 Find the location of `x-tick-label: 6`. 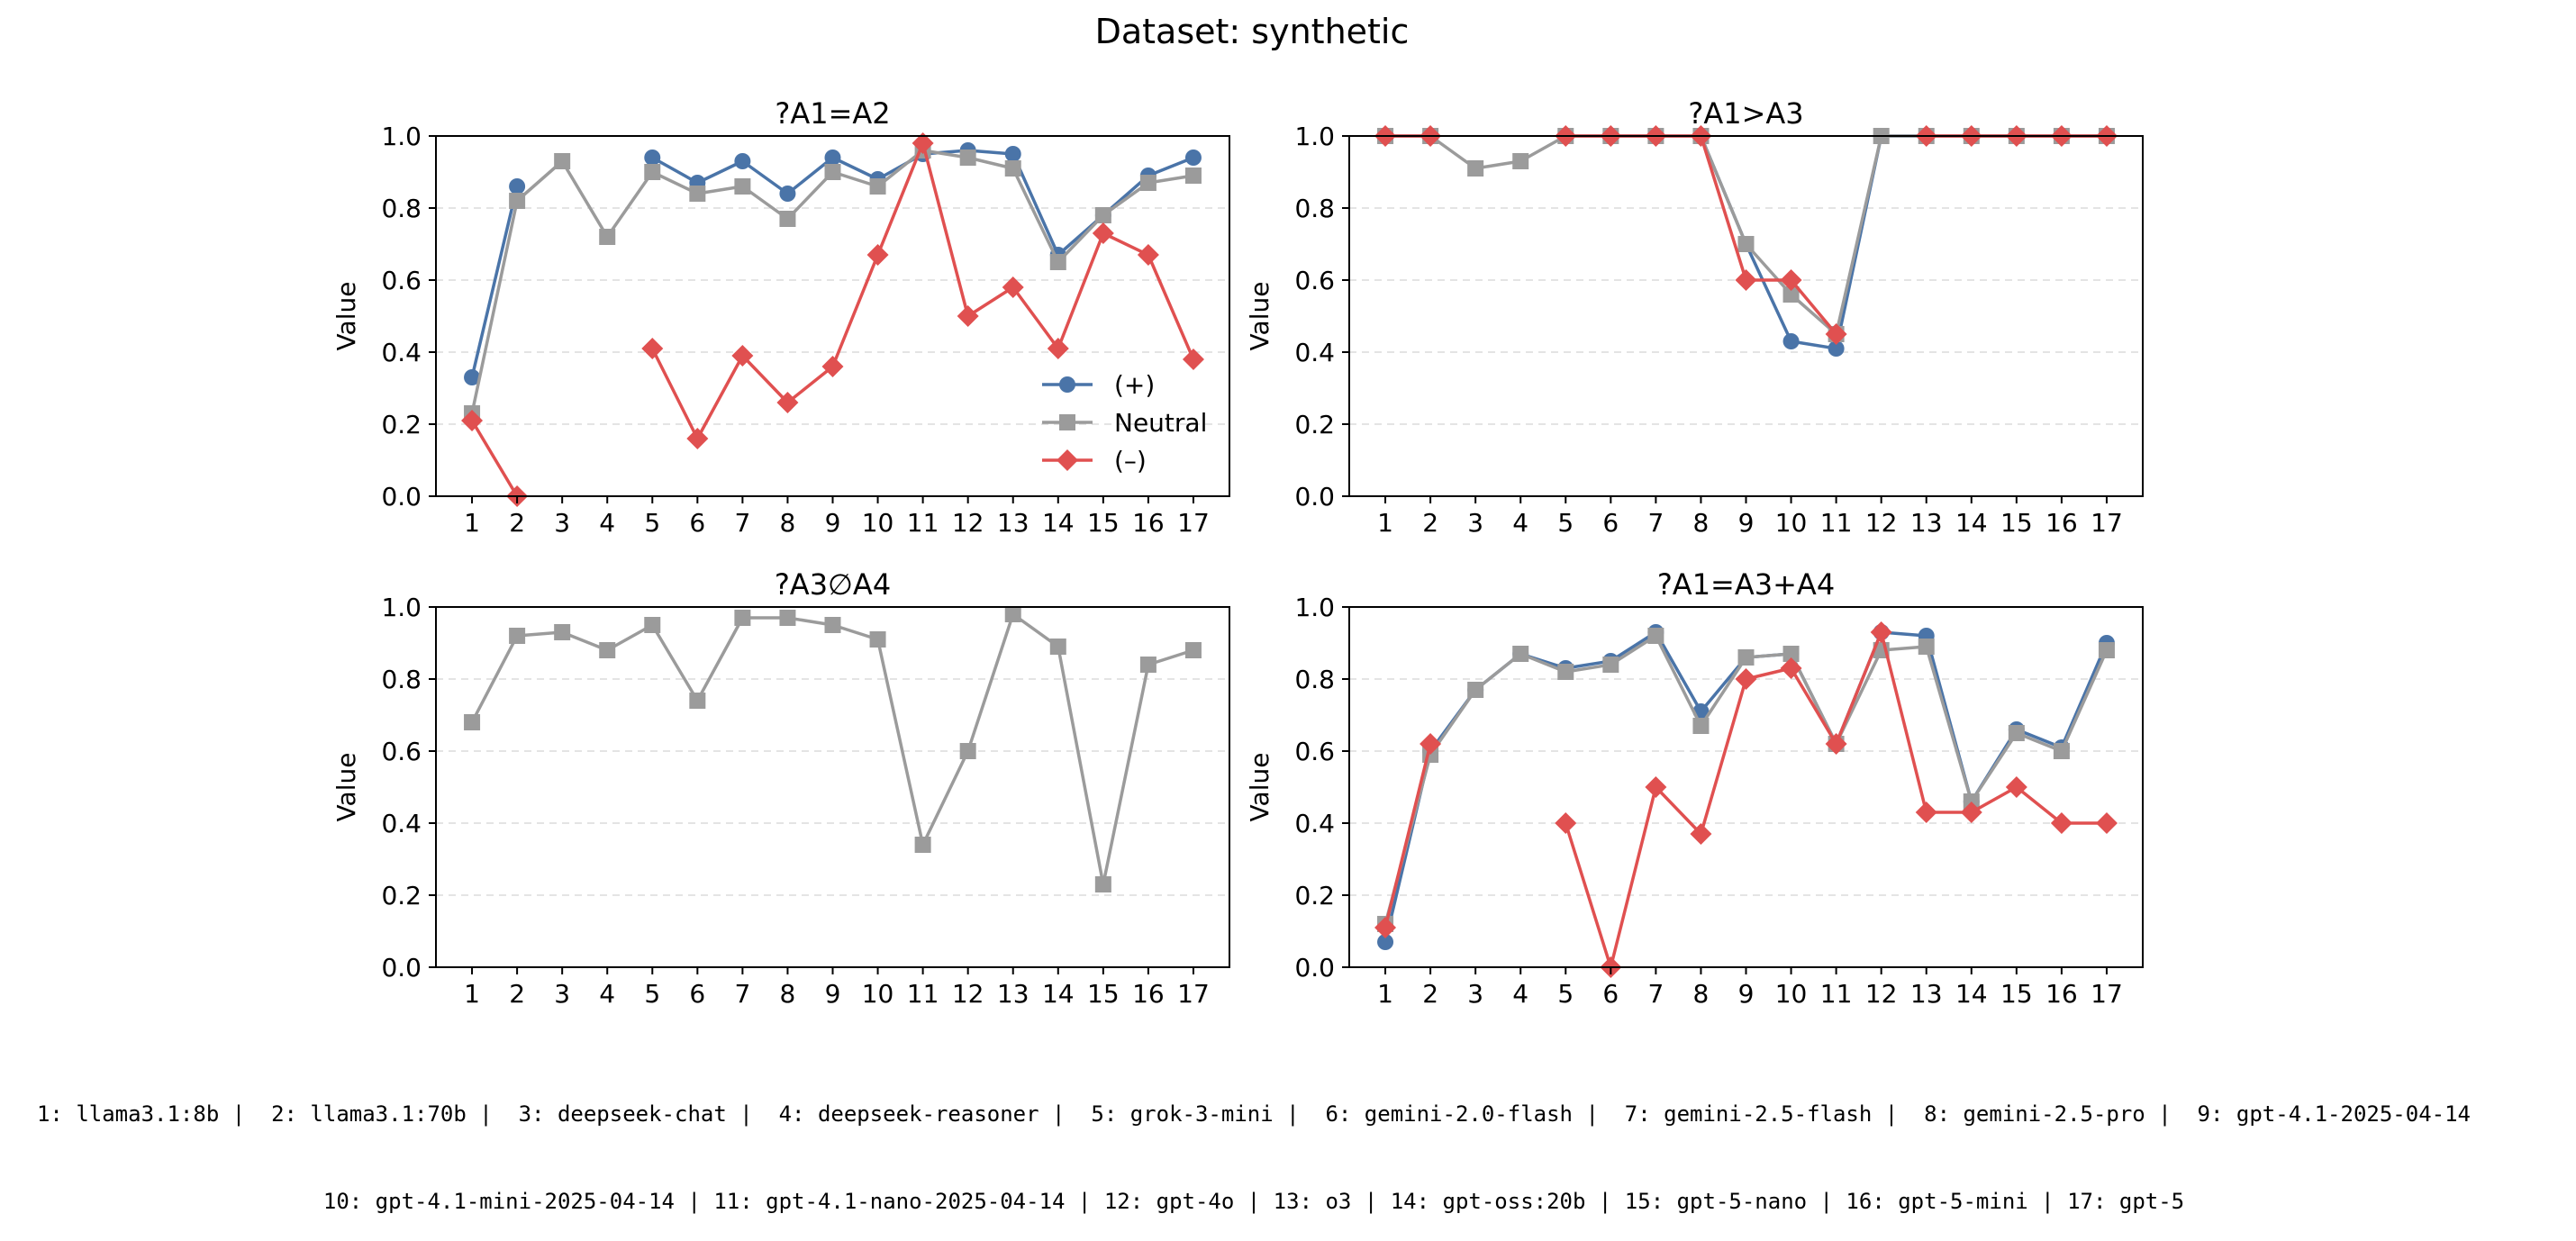

x-tick-label: 6 is located at coordinates (697, 994).